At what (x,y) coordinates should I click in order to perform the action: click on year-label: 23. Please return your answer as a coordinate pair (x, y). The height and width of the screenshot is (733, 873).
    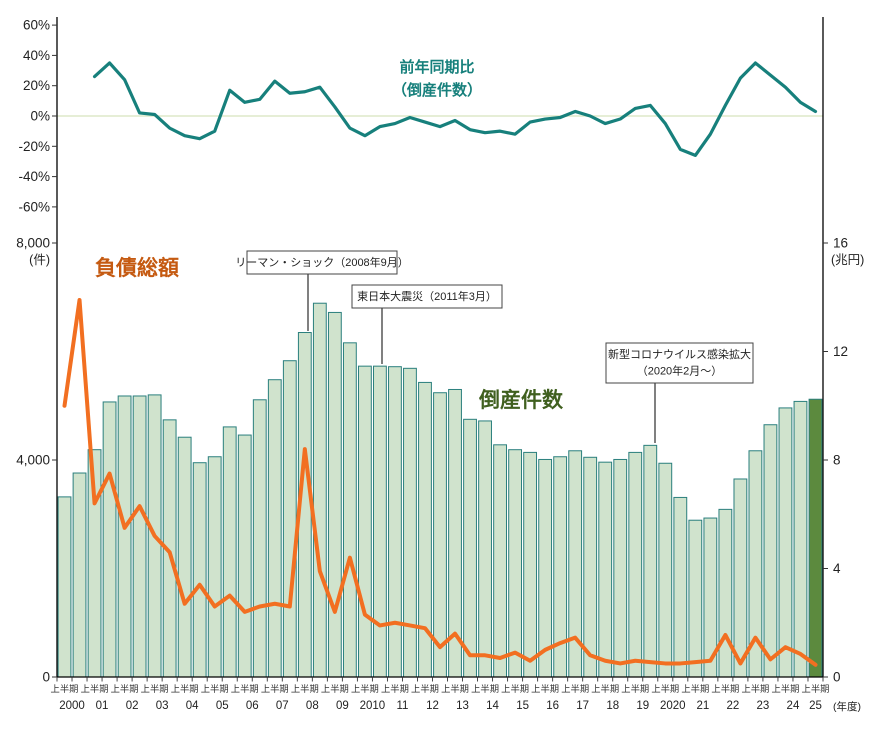
    Looking at the image, I should click on (763, 706).